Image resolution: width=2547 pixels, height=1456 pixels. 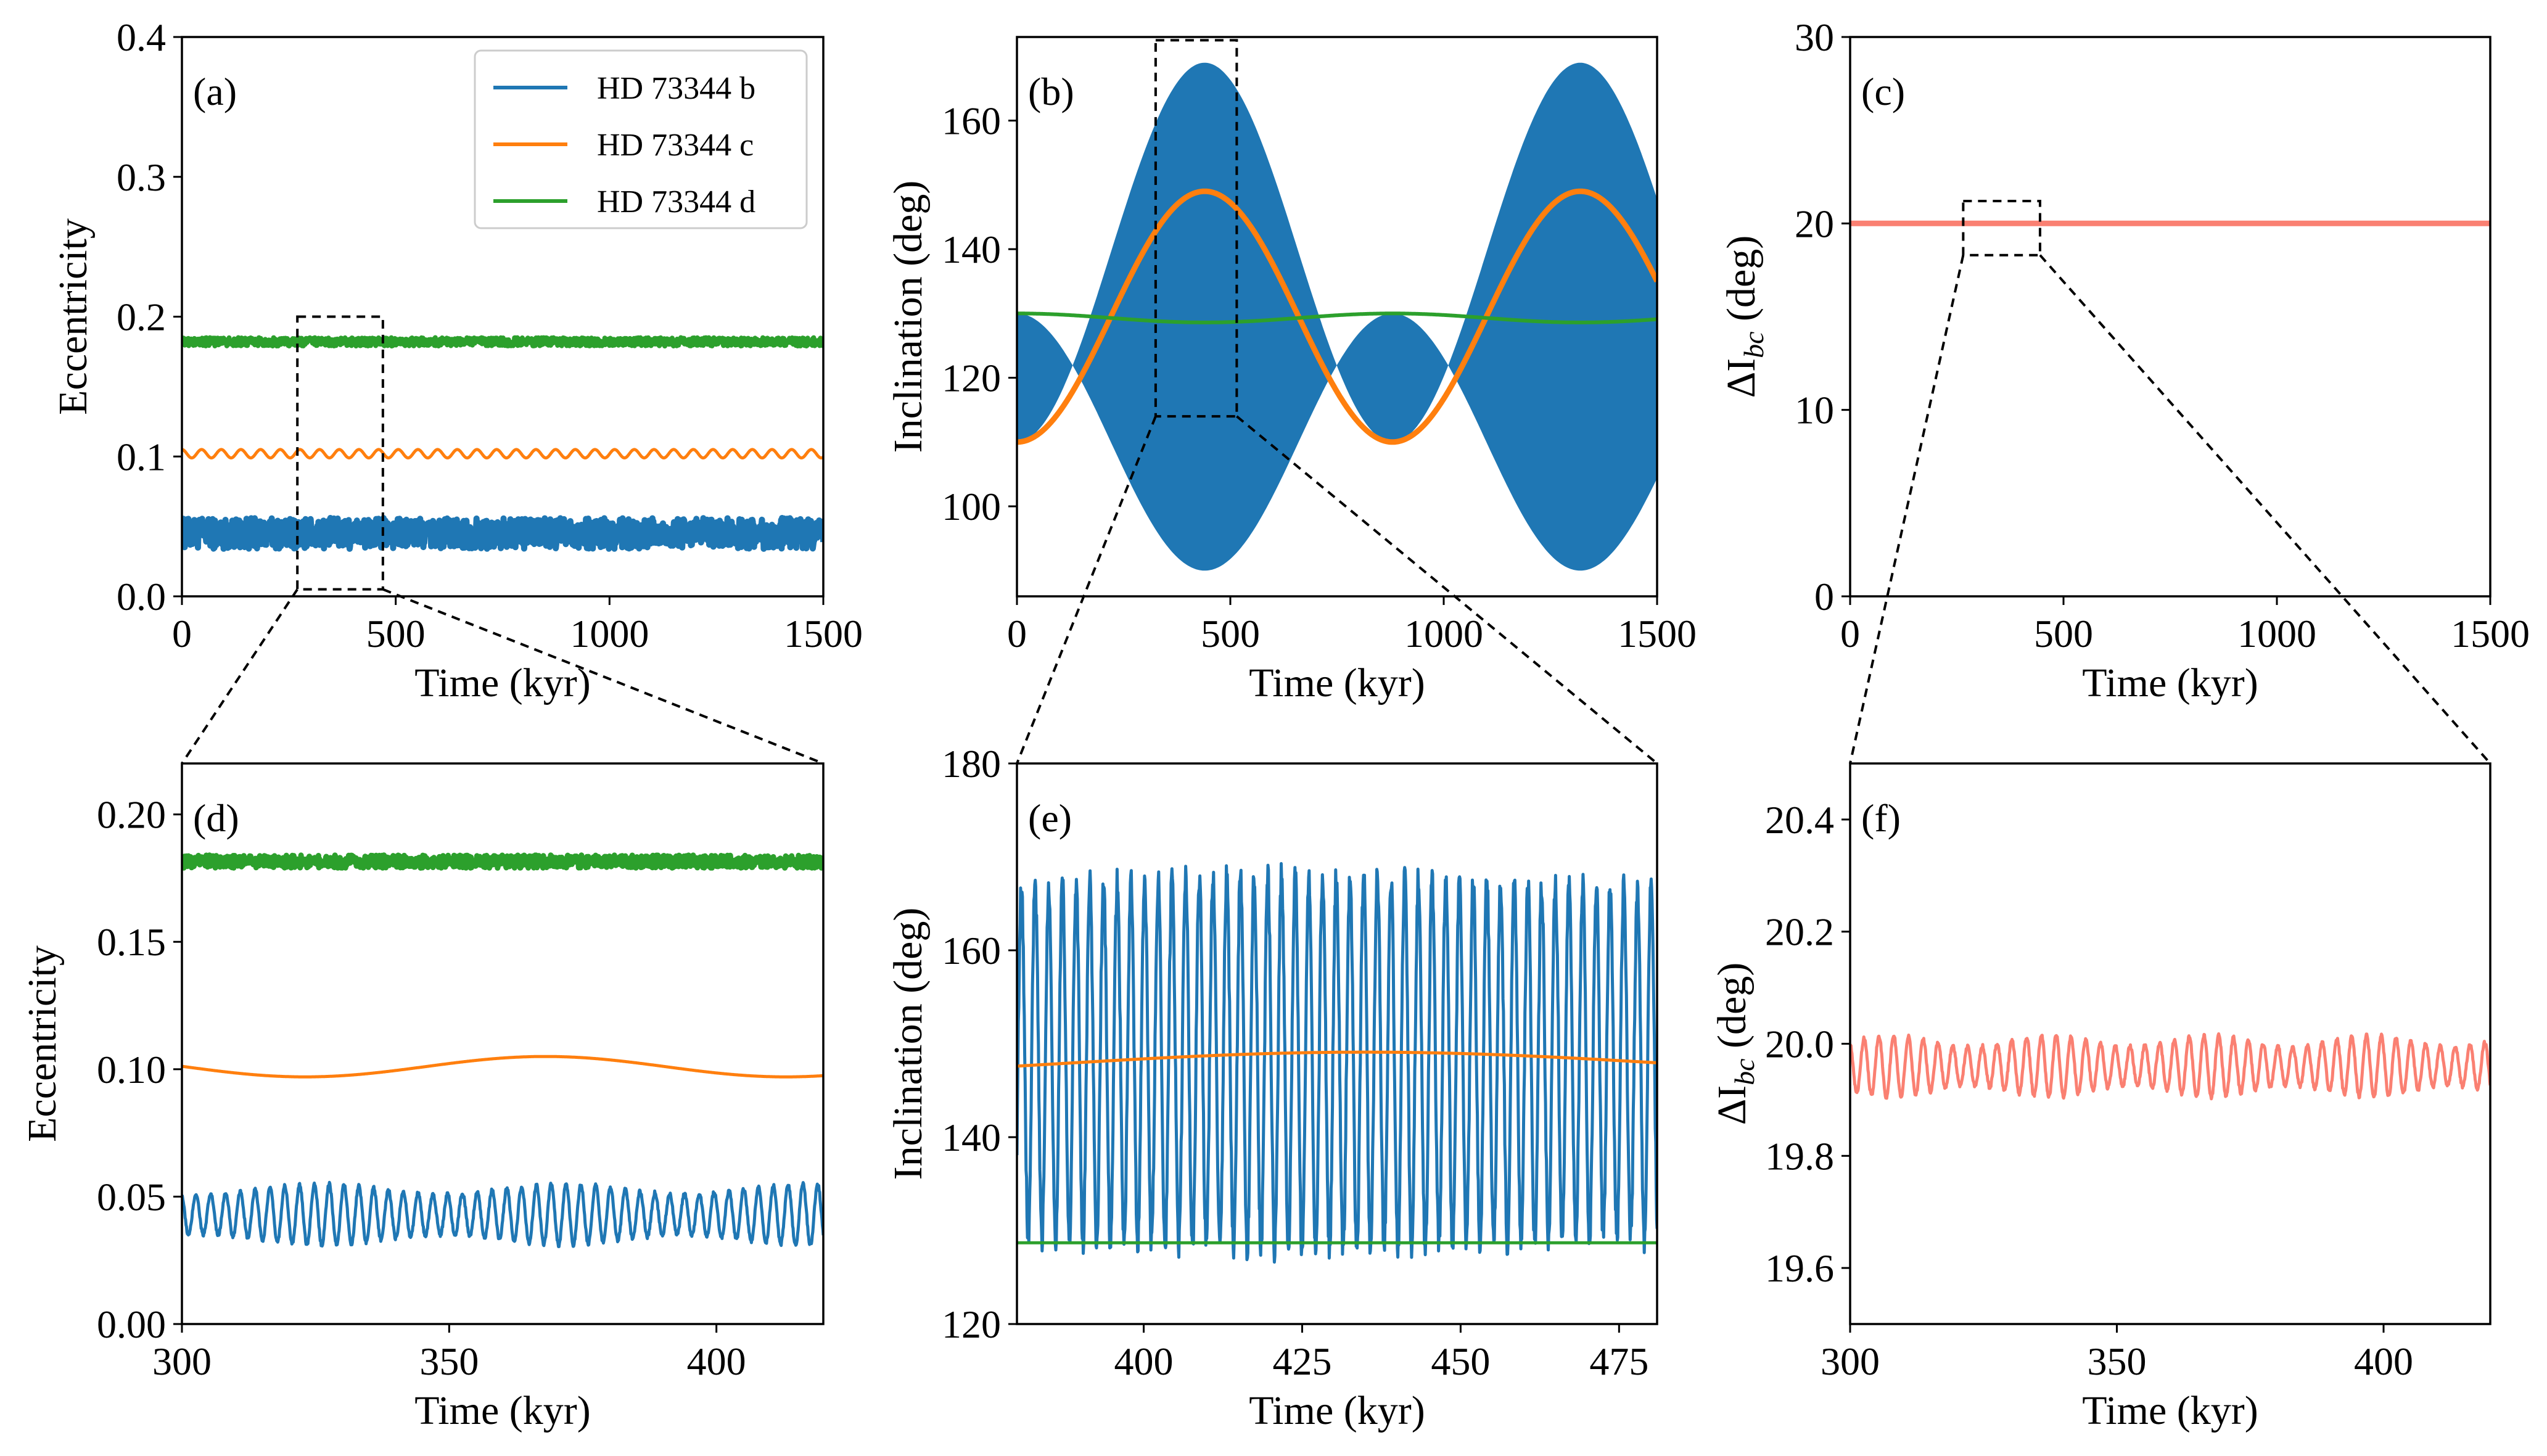 What do you see at coordinates (908, 1044) in the screenshot?
I see `y-axis-label-e: Inclination (deg)` at bounding box center [908, 1044].